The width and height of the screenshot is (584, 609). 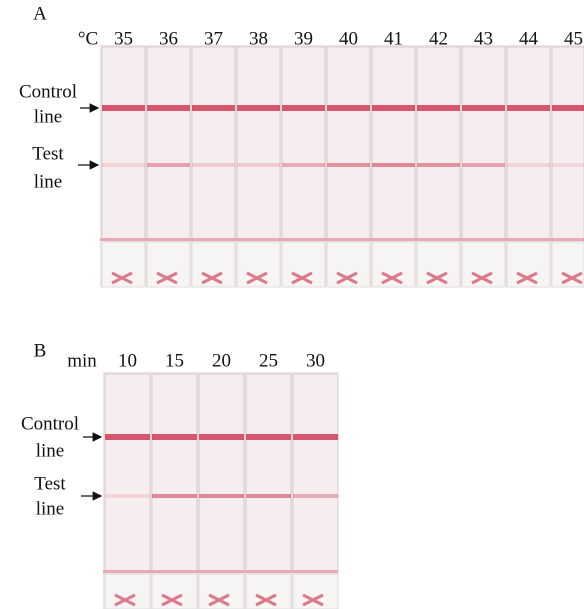 What do you see at coordinates (393, 38) in the screenshot?
I see `column-label: 41` at bounding box center [393, 38].